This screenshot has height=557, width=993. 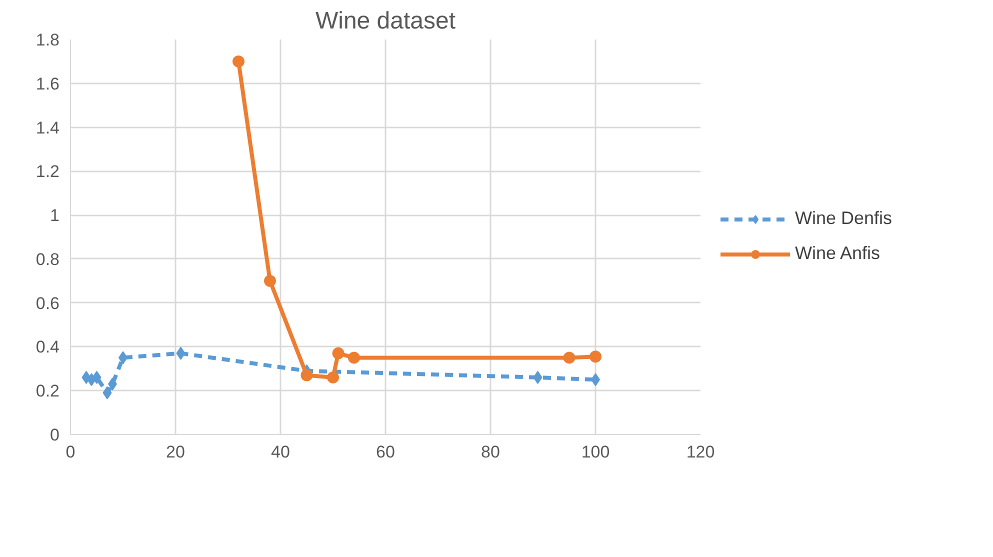 What do you see at coordinates (175, 452) in the screenshot?
I see `x-tick-label: 20` at bounding box center [175, 452].